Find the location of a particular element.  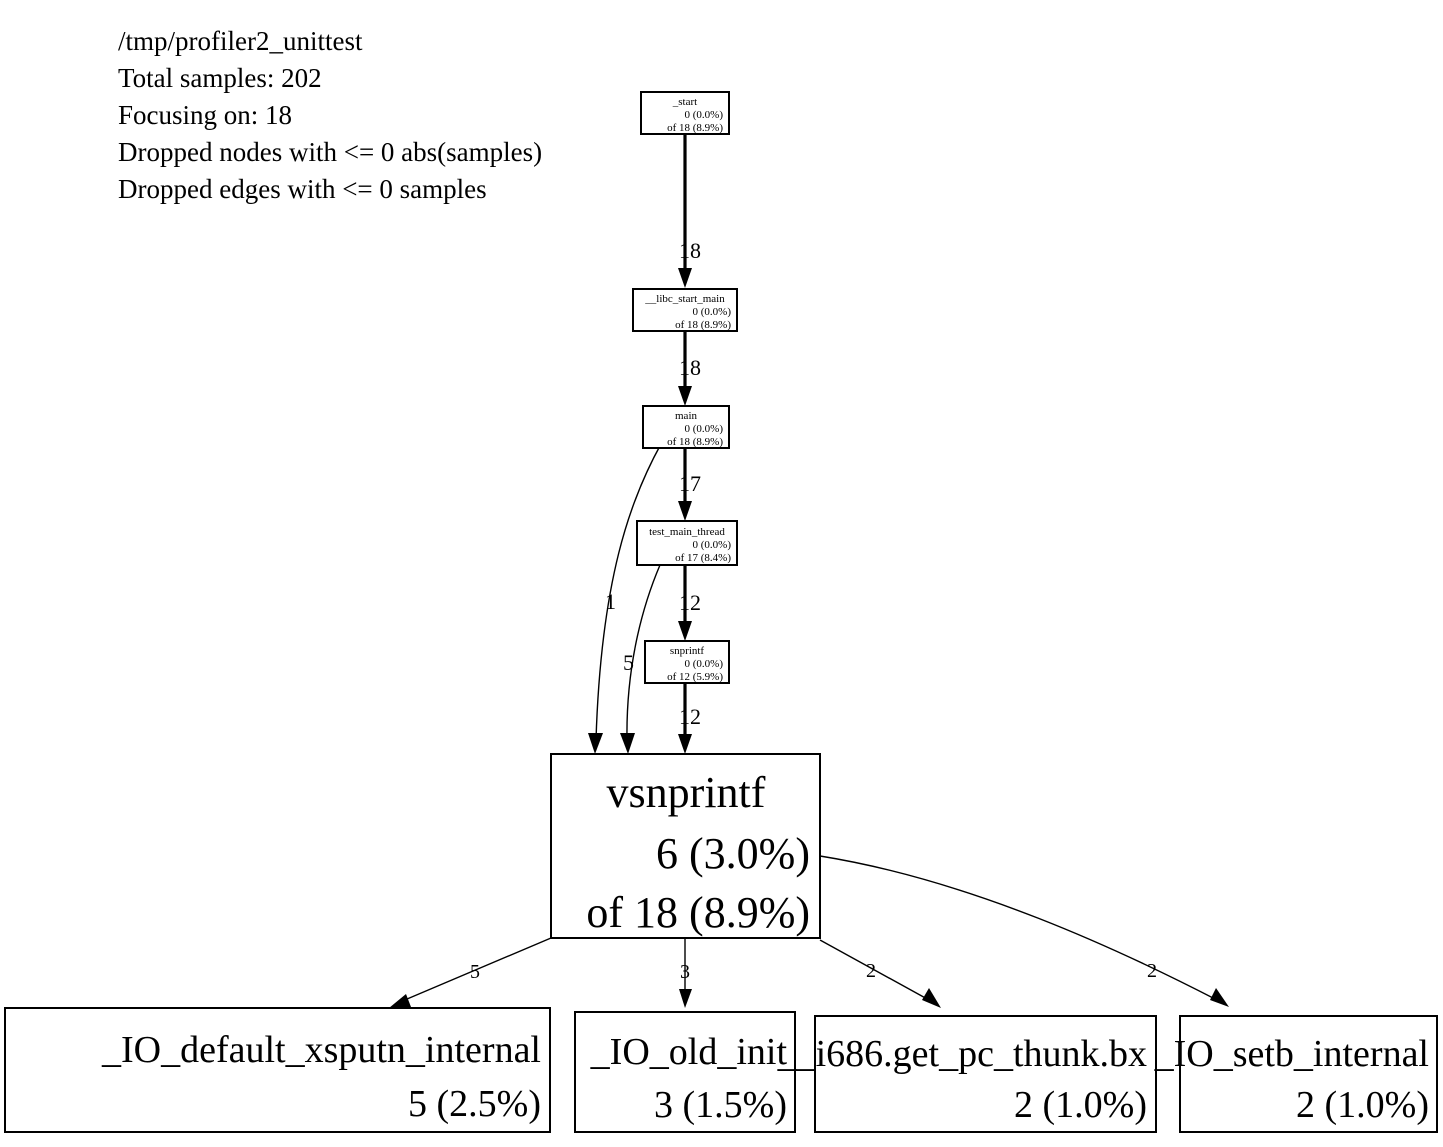

node-test_main_thread-box is located at coordinates (687, 543).